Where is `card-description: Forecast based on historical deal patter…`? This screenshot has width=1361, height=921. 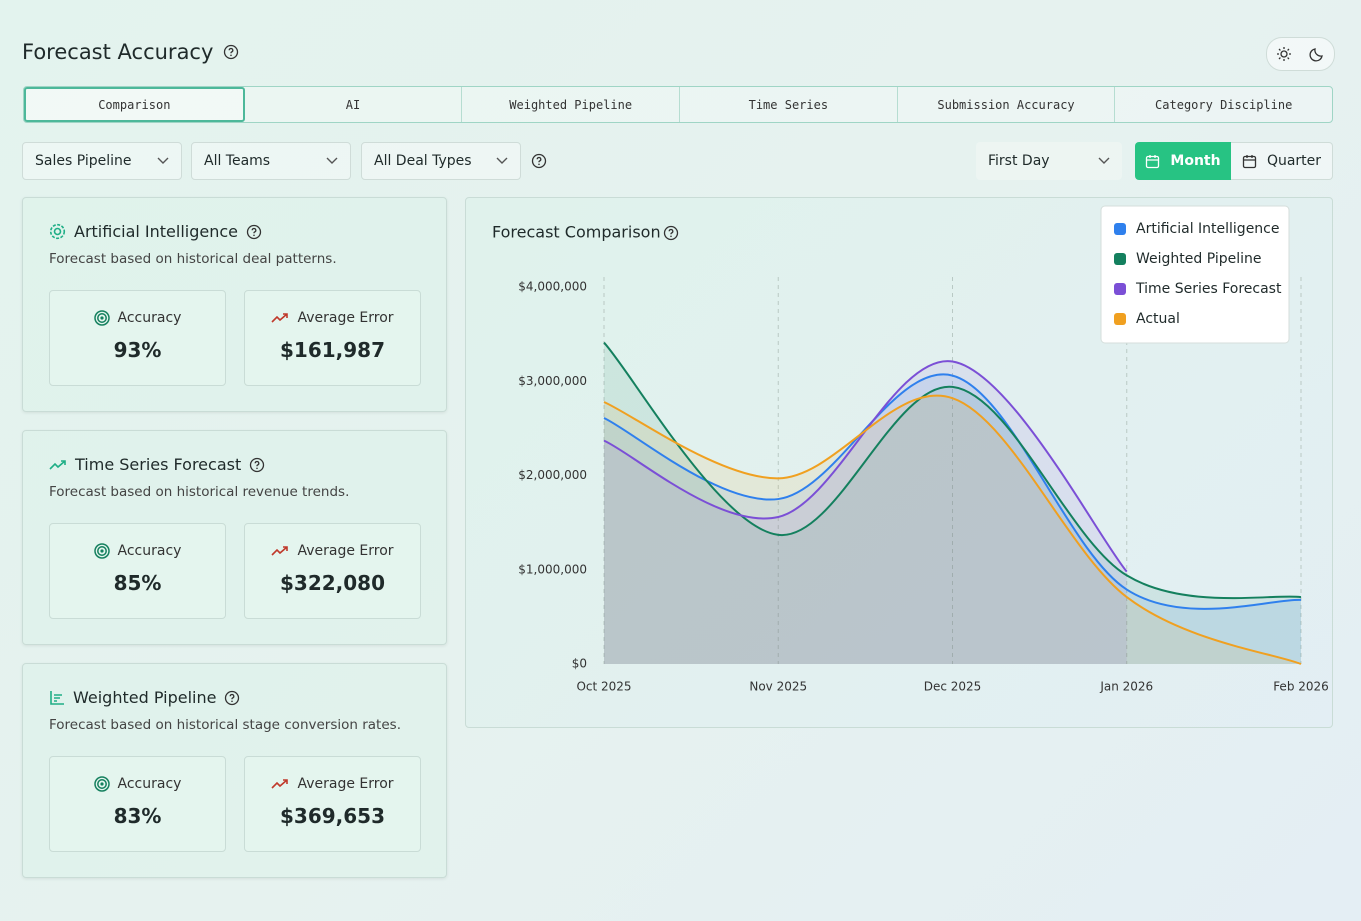
card-description: Forecast based on historical deal patter… is located at coordinates (193, 259).